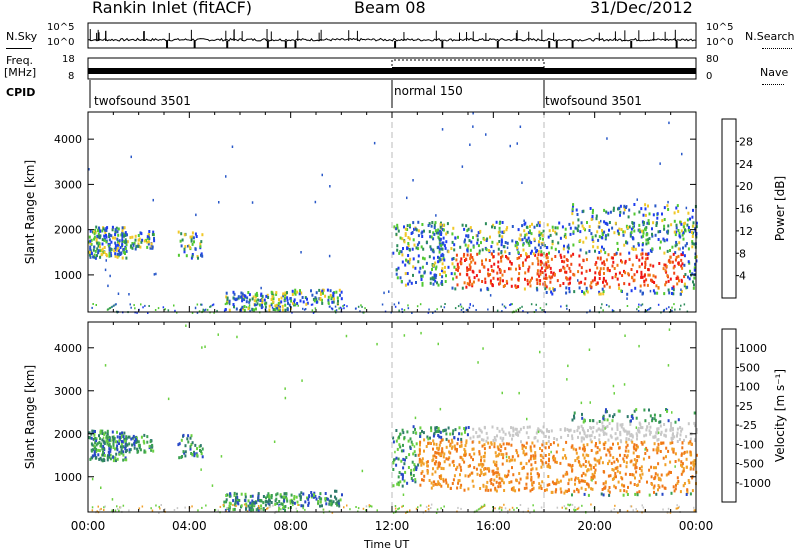 The width and height of the screenshot is (800, 554). What do you see at coordinates (780, 208) in the screenshot?
I see `colorbar-label: Power [dB]` at bounding box center [780, 208].